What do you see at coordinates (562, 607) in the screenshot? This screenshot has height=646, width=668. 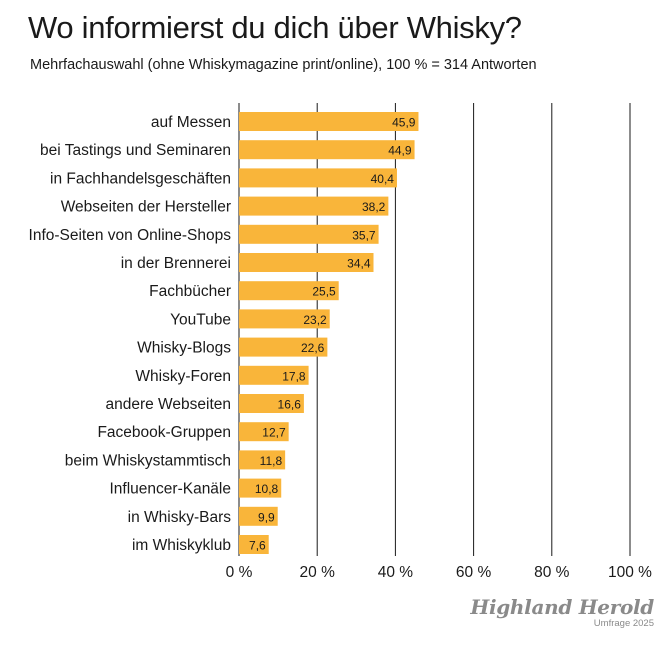 I see `brand-logo: Highland Herold` at bounding box center [562, 607].